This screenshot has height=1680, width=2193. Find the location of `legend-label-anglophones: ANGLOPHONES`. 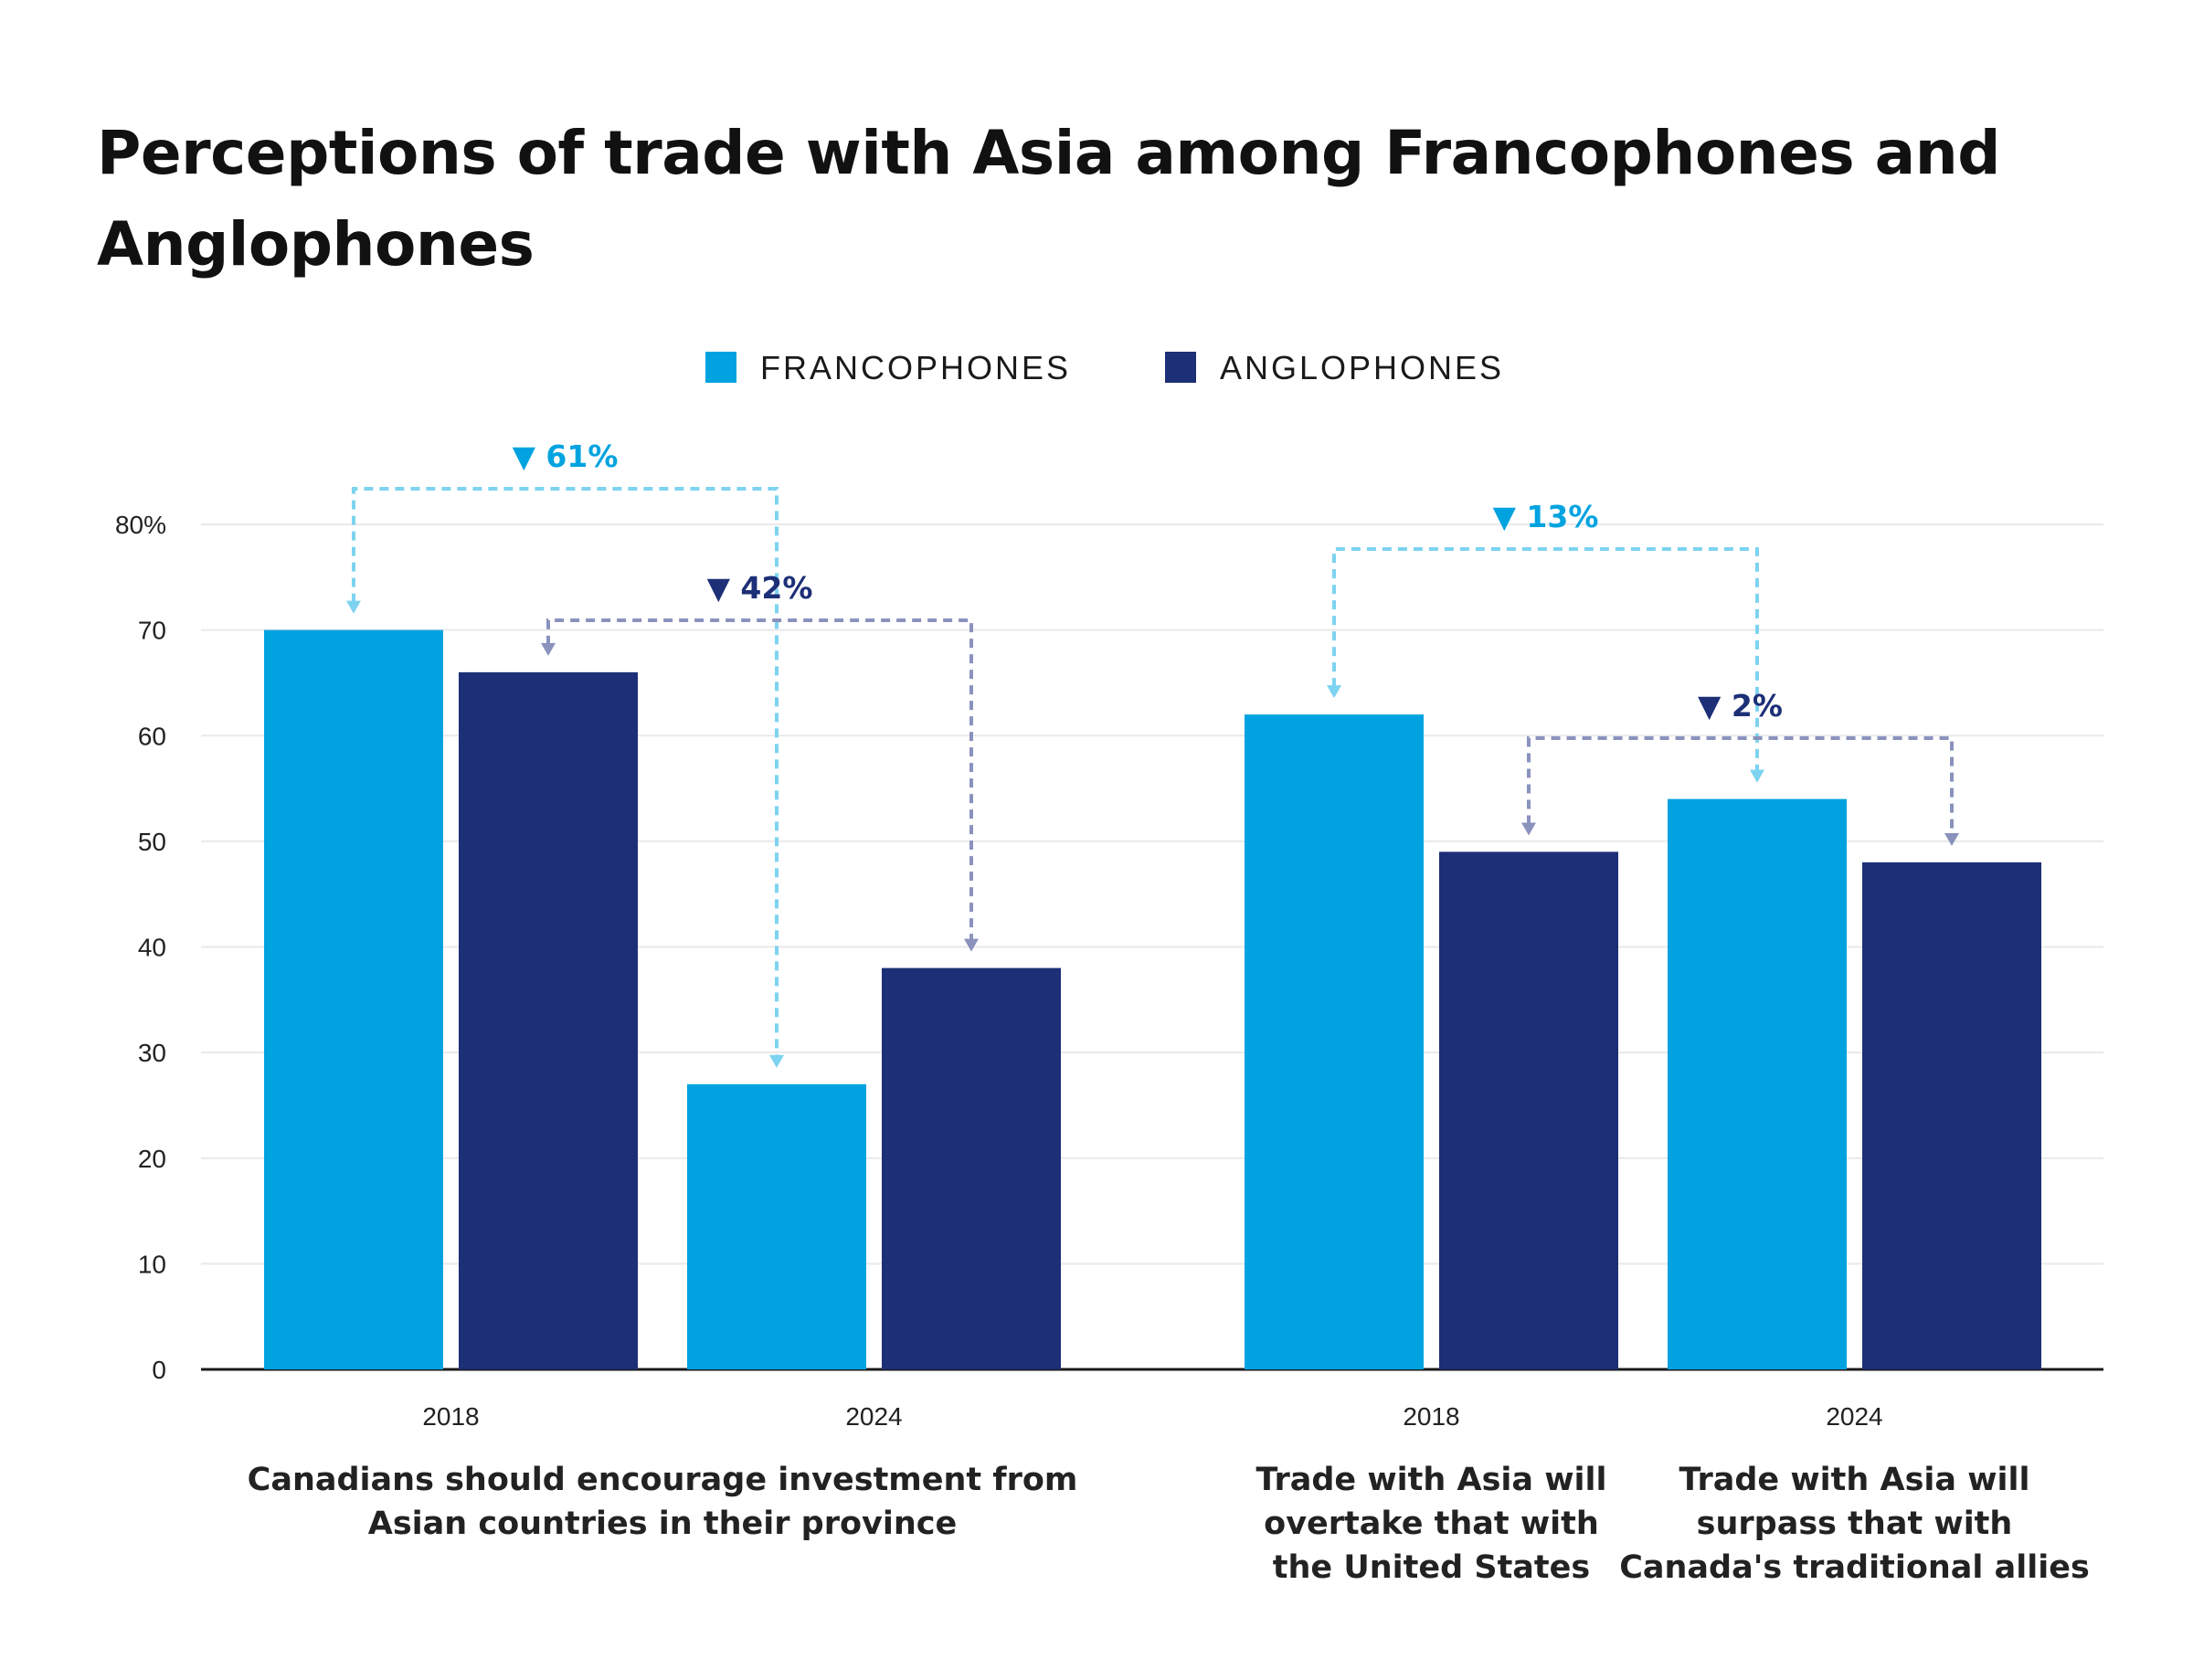

legend-label-anglophones: ANGLOPHONES is located at coordinates (1362, 368).